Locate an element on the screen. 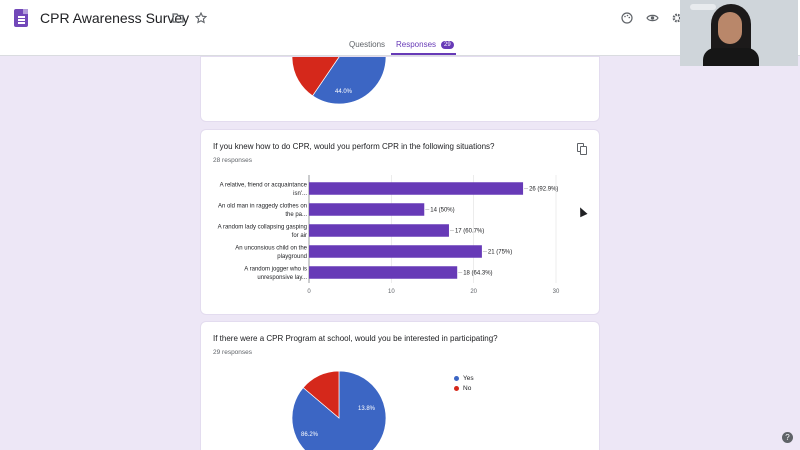 The height and width of the screenshot is (450, 800). legend-swatch-yes is located at coordinates (456, 378).